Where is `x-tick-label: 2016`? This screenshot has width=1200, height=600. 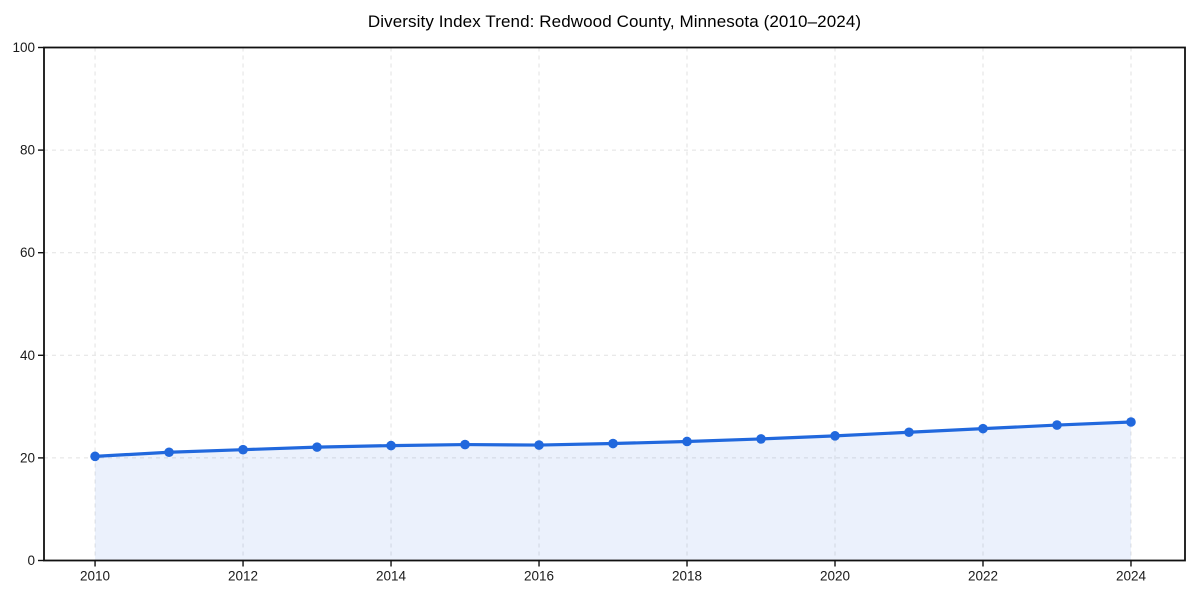 x-tick-label: 2016 is located at coordinates (539, 576).